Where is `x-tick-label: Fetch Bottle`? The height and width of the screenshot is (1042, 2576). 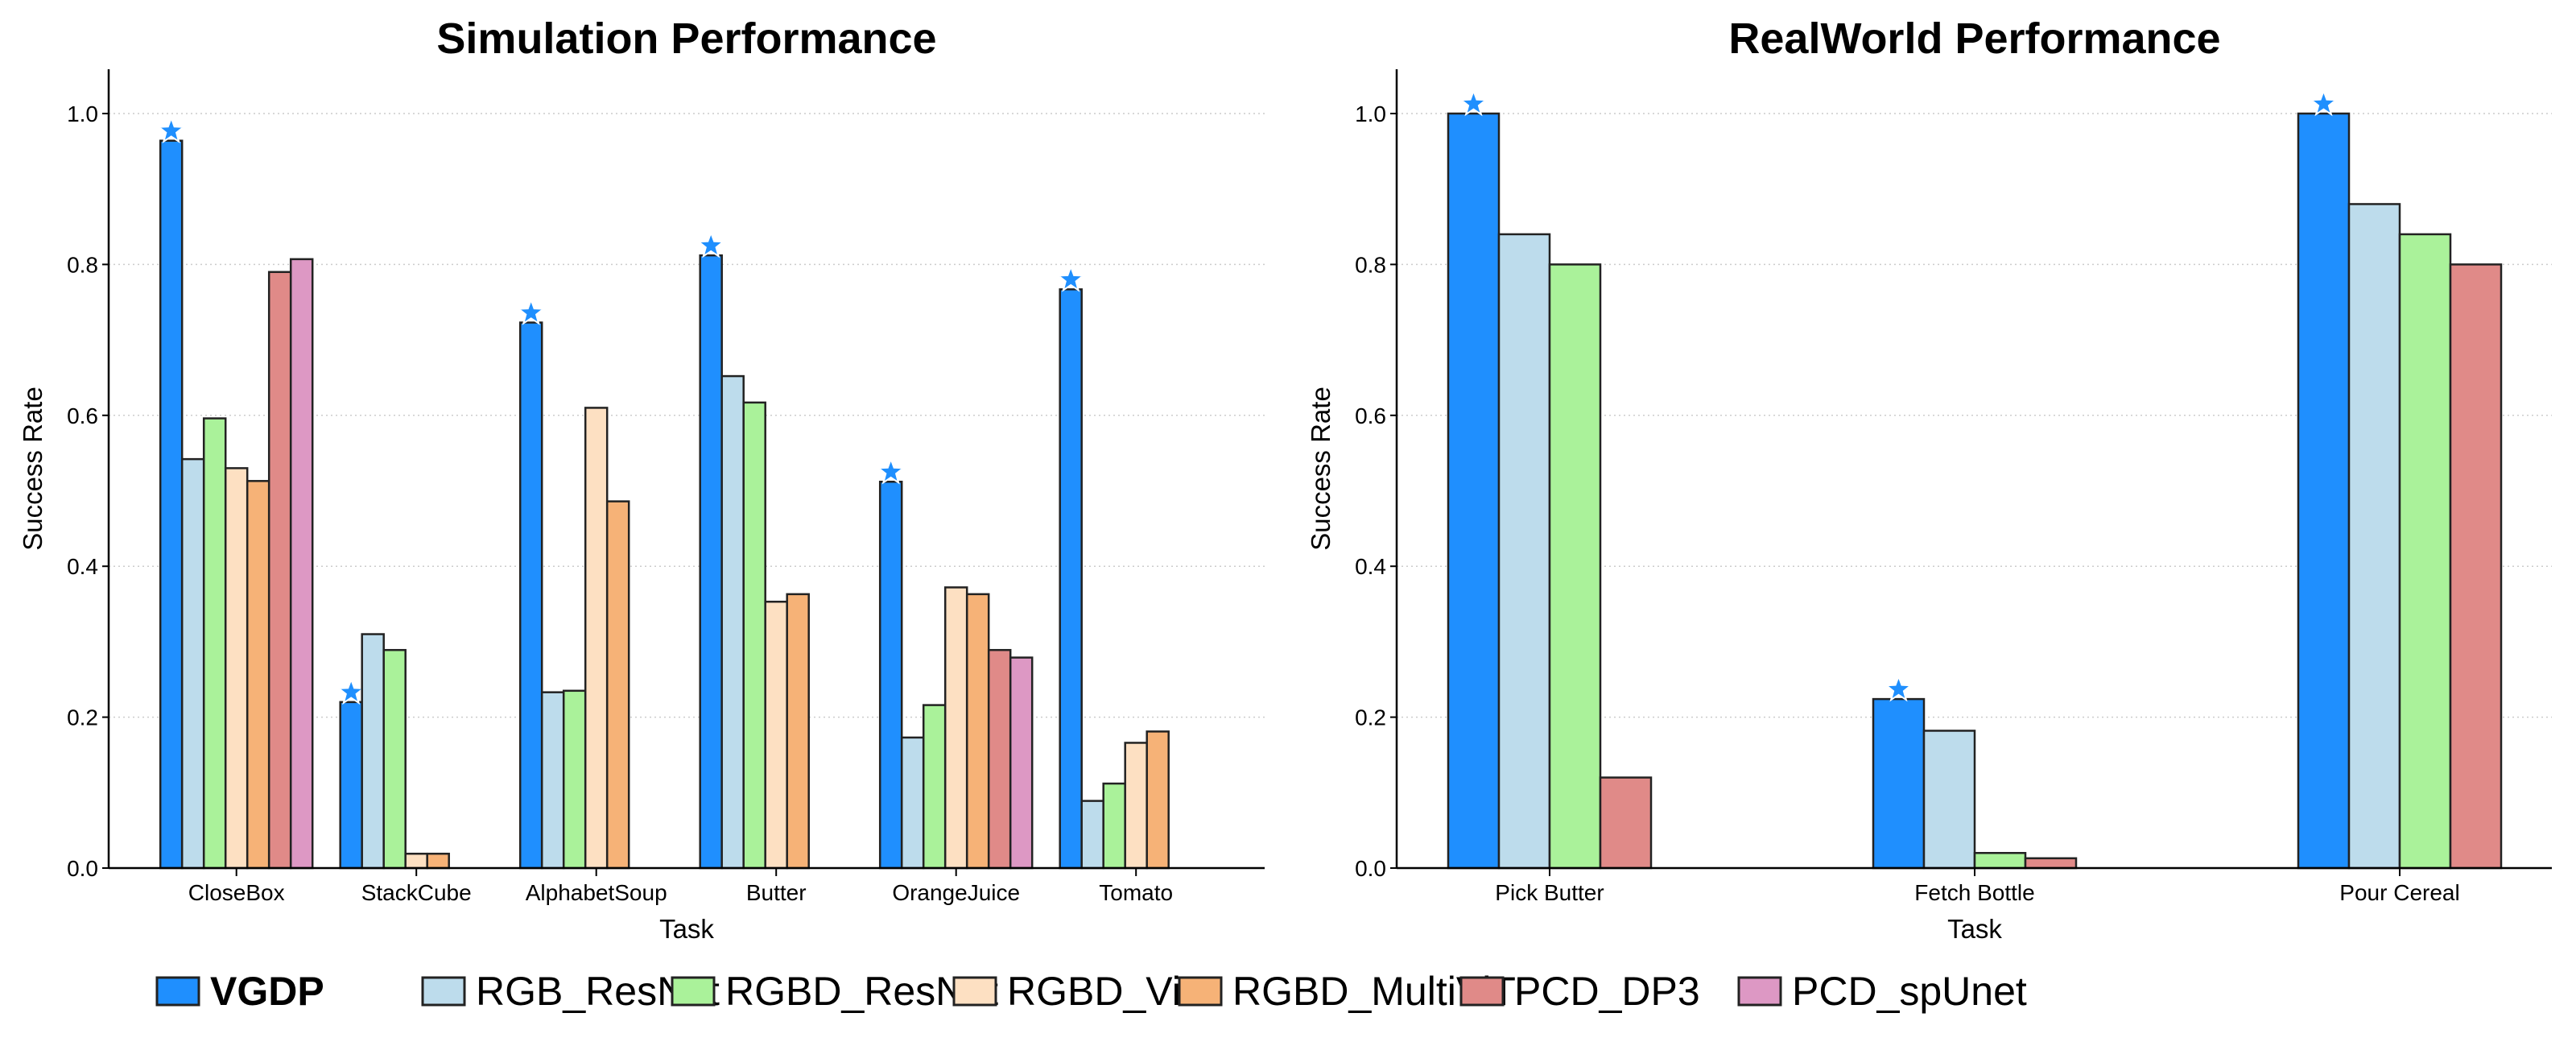 x-tick-label: Fetch Bottle is located at coordinates (1974, 893).